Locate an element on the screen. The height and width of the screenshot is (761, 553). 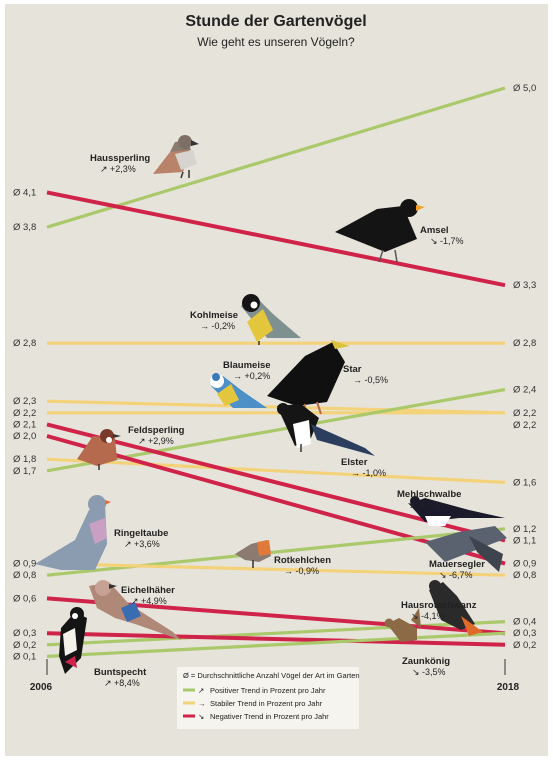
end-value-blaumeise: Ø 2,2 is located at coordinates (524, 413).